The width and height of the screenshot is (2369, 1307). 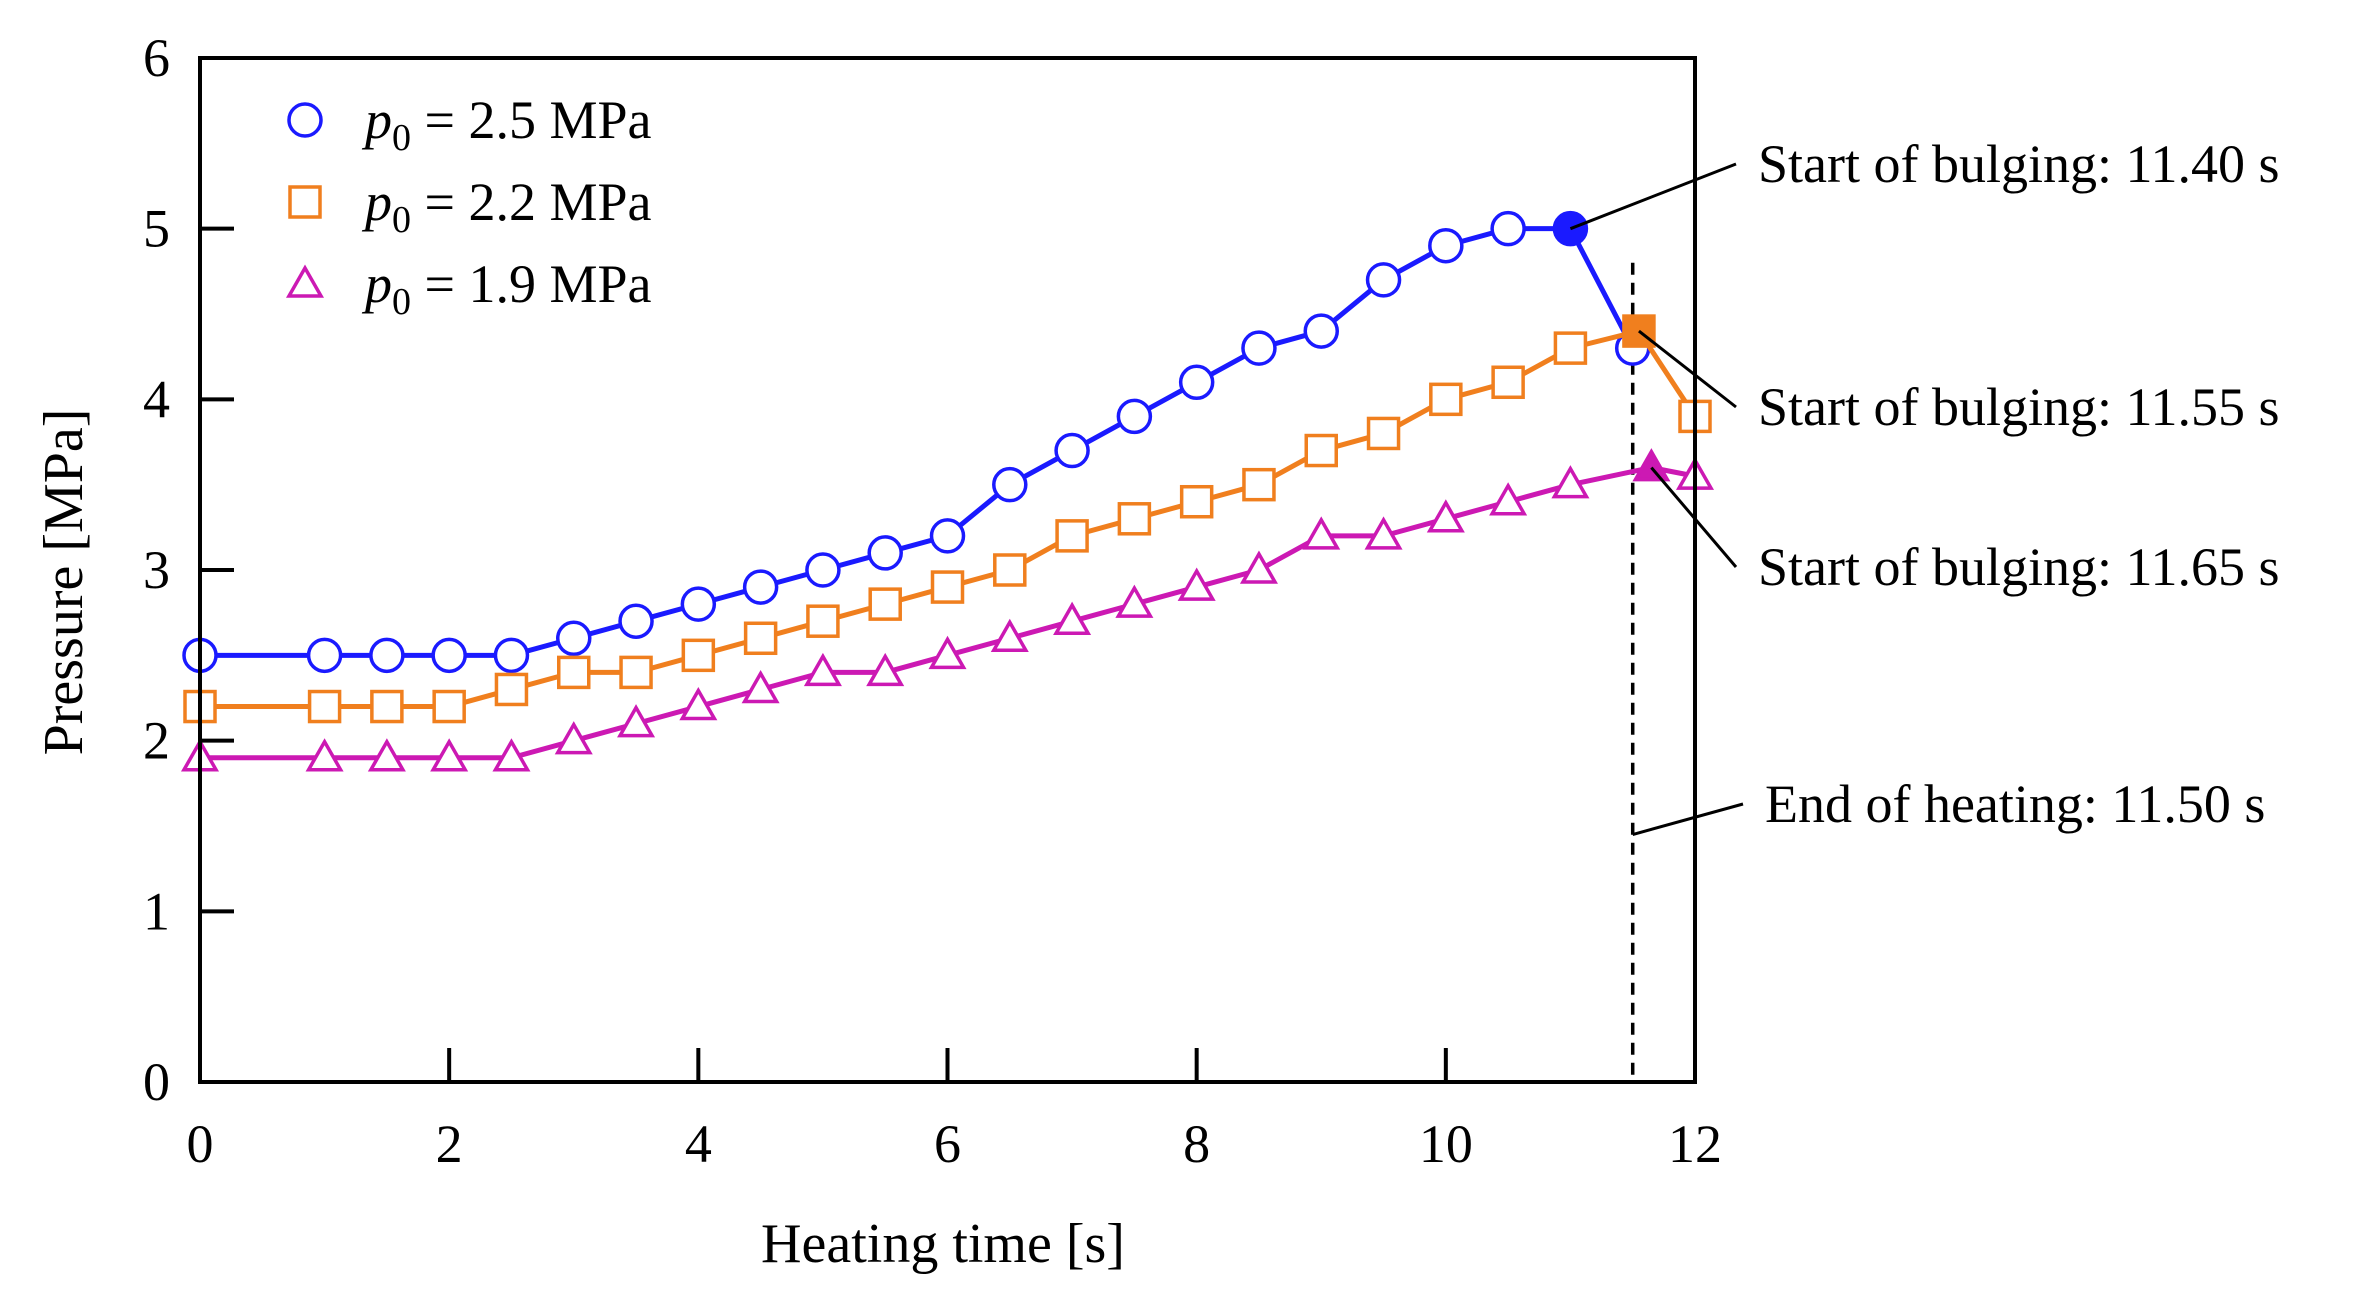 What do you see at coordinates (531, 120) in the screenshot?
I see `legend-value: = 2.5 MPa` at bounding box center [531, 120].